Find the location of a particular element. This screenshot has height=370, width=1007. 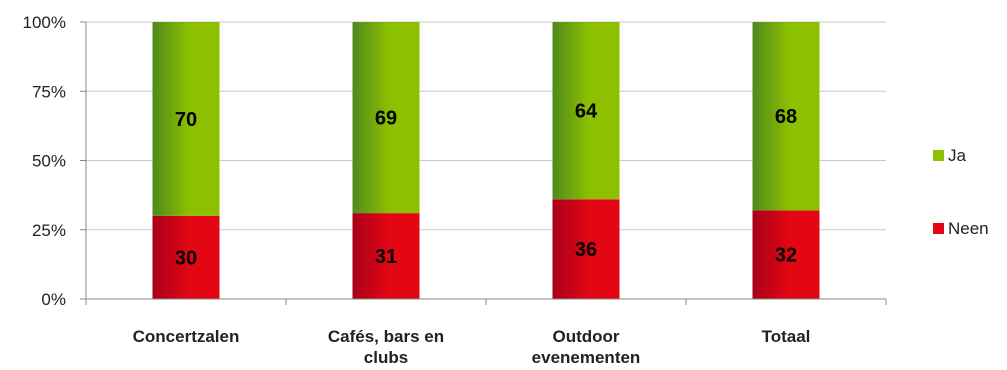

legend-label-ja: Ja is located at coordinates (957, 155).